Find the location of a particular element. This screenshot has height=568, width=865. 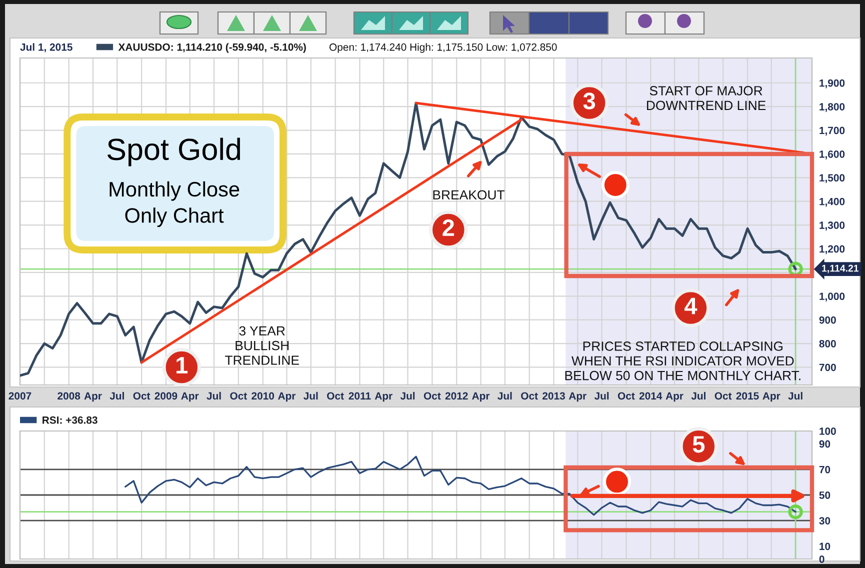

y-tick-label: 1,800 is located at coordinates (832, 107).